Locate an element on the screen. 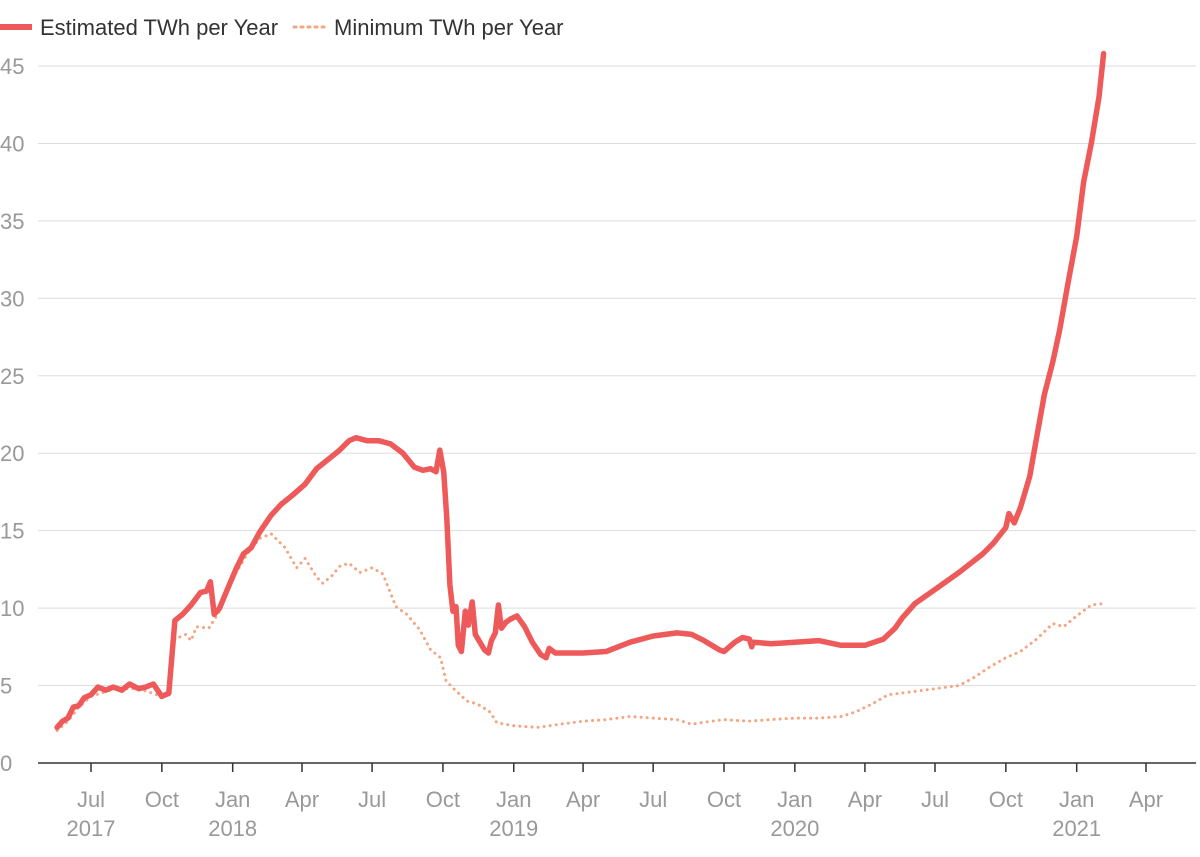  y-tick-label-45: 45 is located at coordinates (12, 66).